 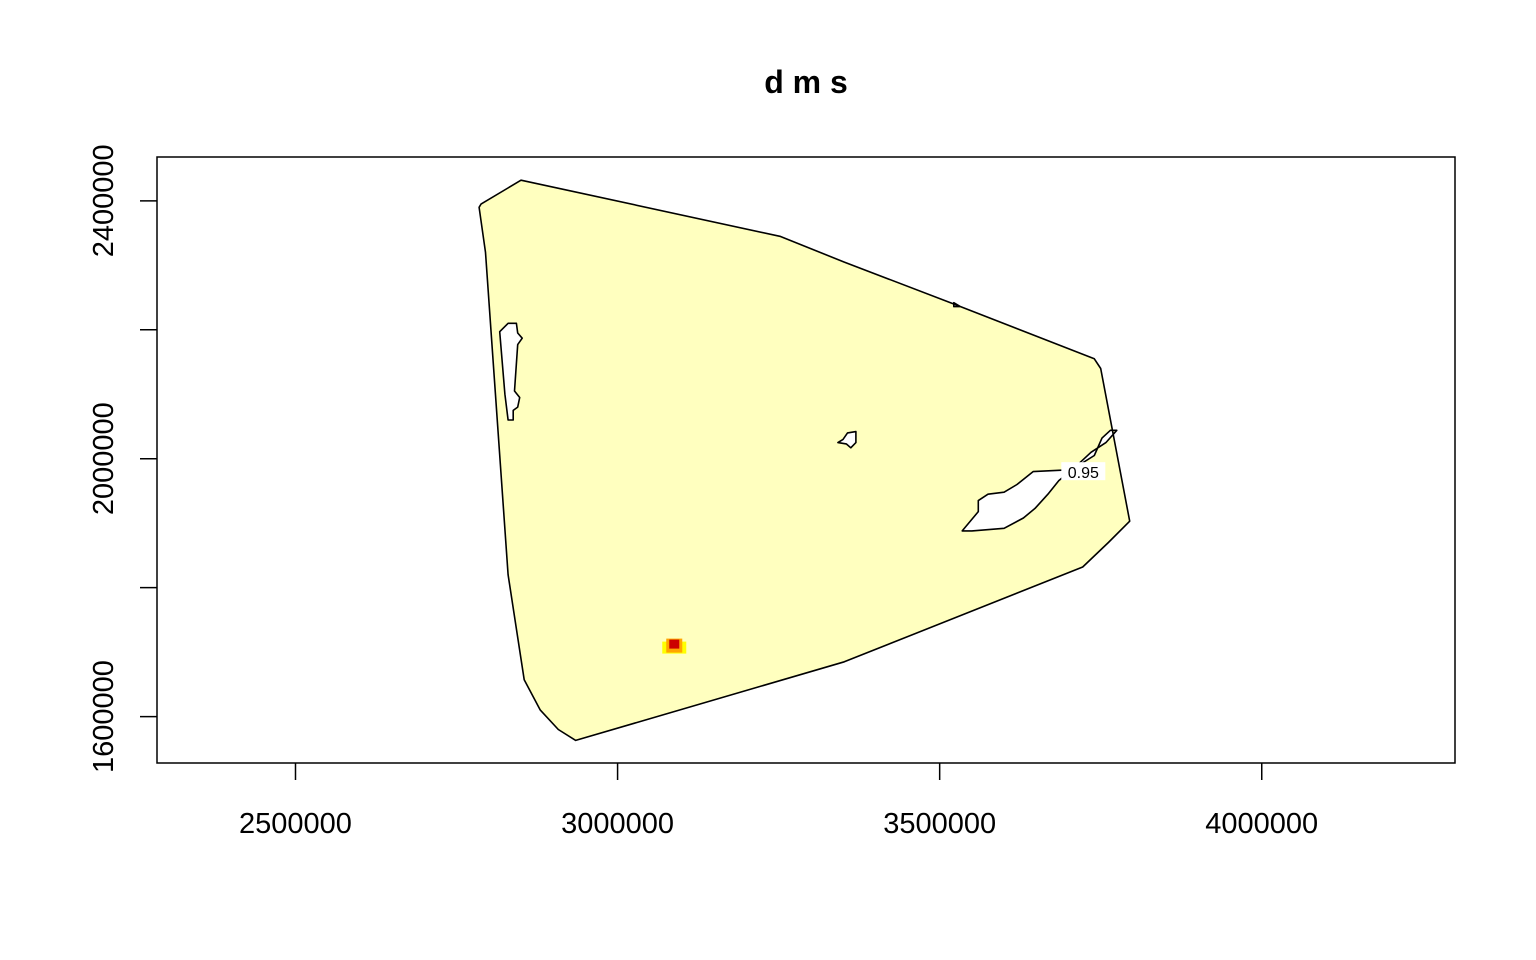 I want to click on x-axis: 2500000 3000000 3500000 4000000, so click(x=778, y=801).